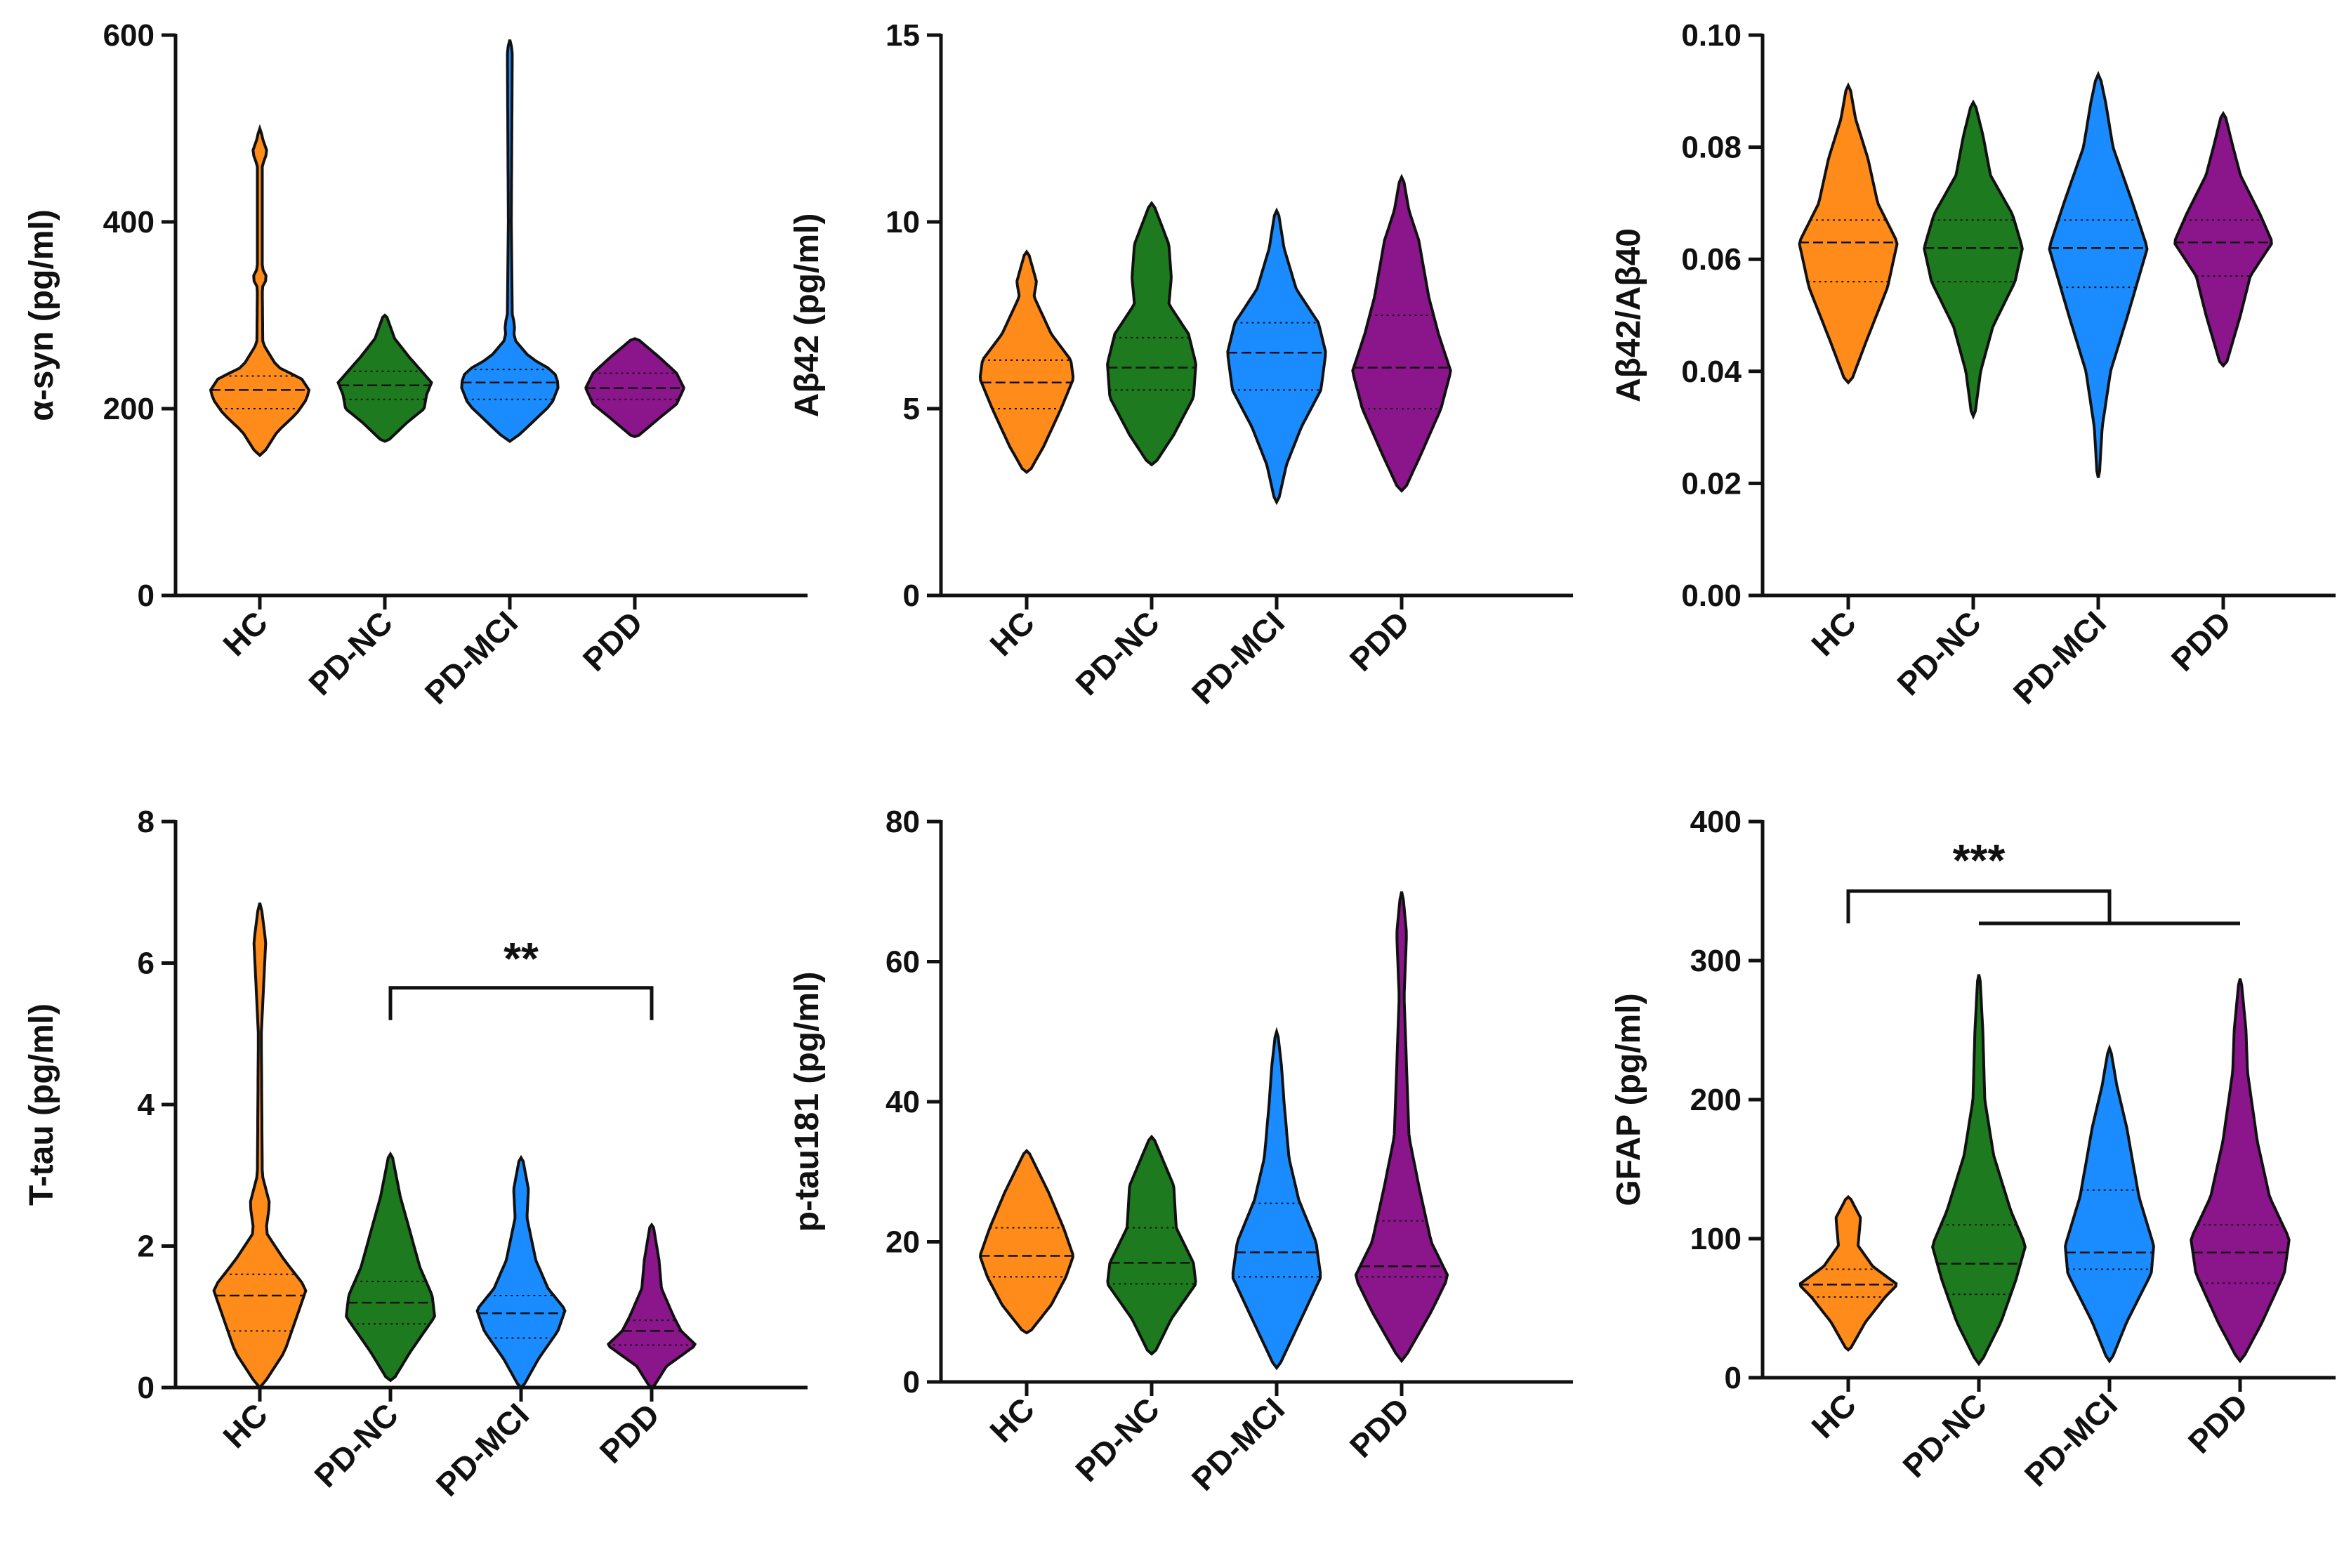 Image resolution: width=2337 pixels, height=1568 pixels. Describe the element at coordinates (1628, 315) in the screenshot. I see `y-axis-label: Aβ42/Aβ40` at that location.